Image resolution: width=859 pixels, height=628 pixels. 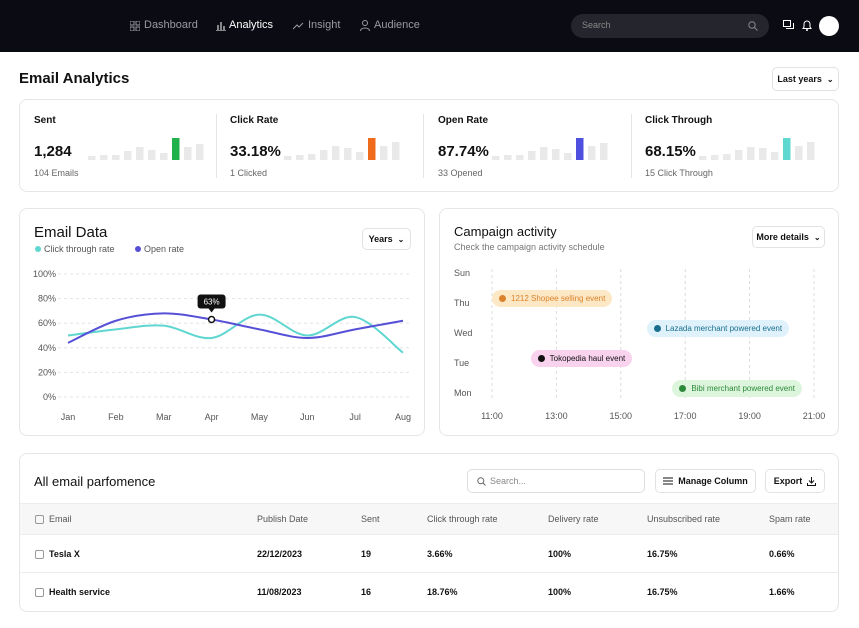 What do you see at coordinates (74, 78) in the screenshot?
I see `page-title: Email Analytics` at bounding box center [74, 78].